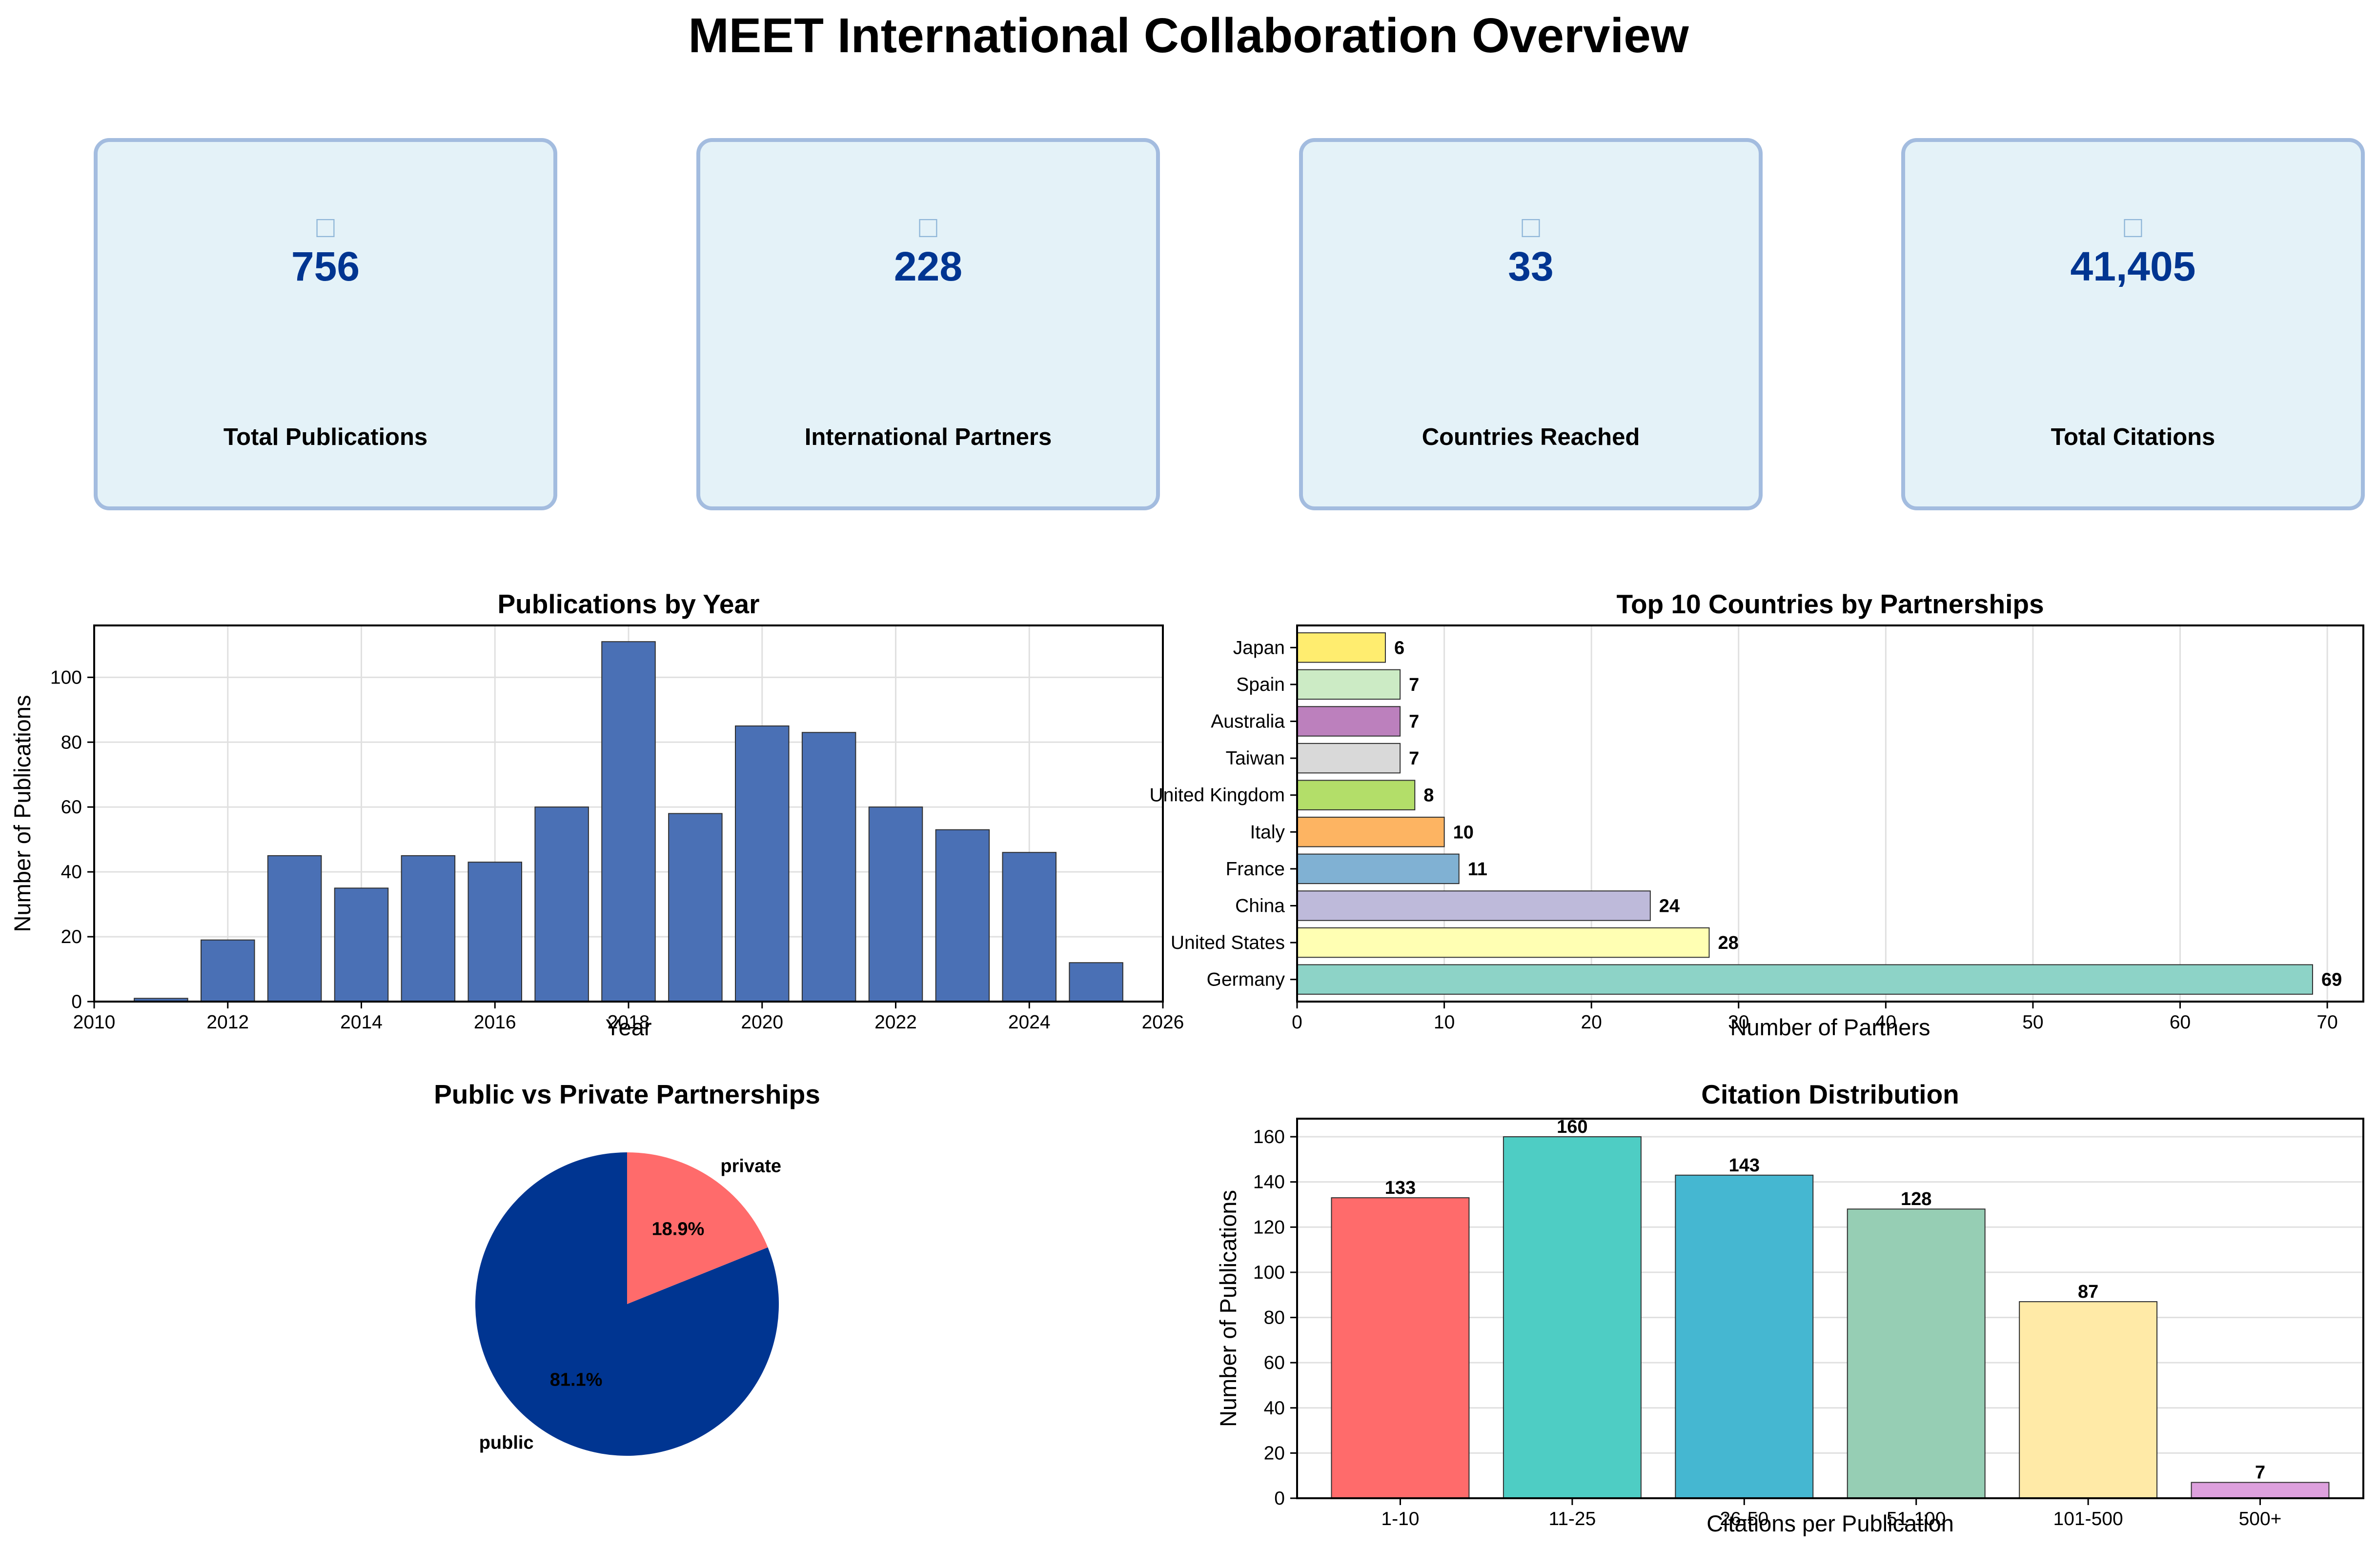 The width and height of the screenshot is (2377, 1568). What do you see at coordinates (1428, 795) in the screenshot?
I see `data-label: 8` at bounding box center [1428, 795].